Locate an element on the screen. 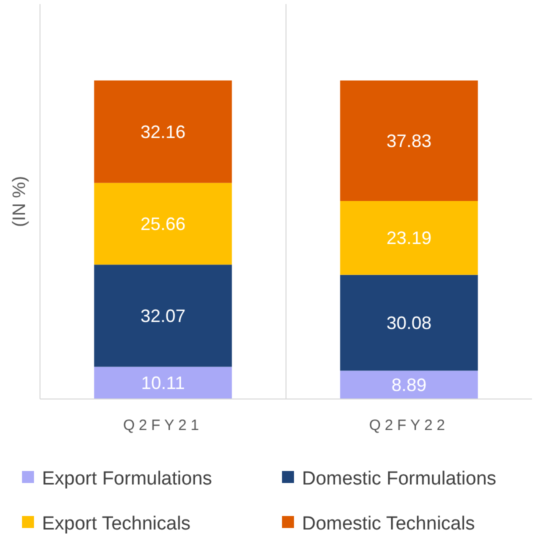  legend-label: Domestic Formulations is located at coordinates (399, 479).